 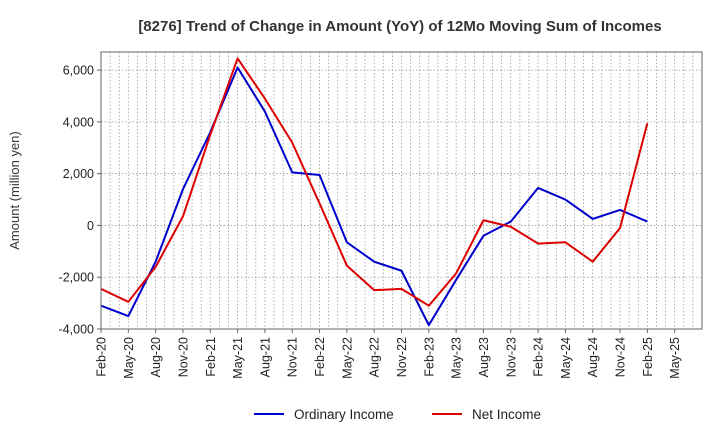 What do you see at coordinates (402, 357) in the screenshot?
I see `x-tick-label: Nov-22` at bounding box center [402, 357].